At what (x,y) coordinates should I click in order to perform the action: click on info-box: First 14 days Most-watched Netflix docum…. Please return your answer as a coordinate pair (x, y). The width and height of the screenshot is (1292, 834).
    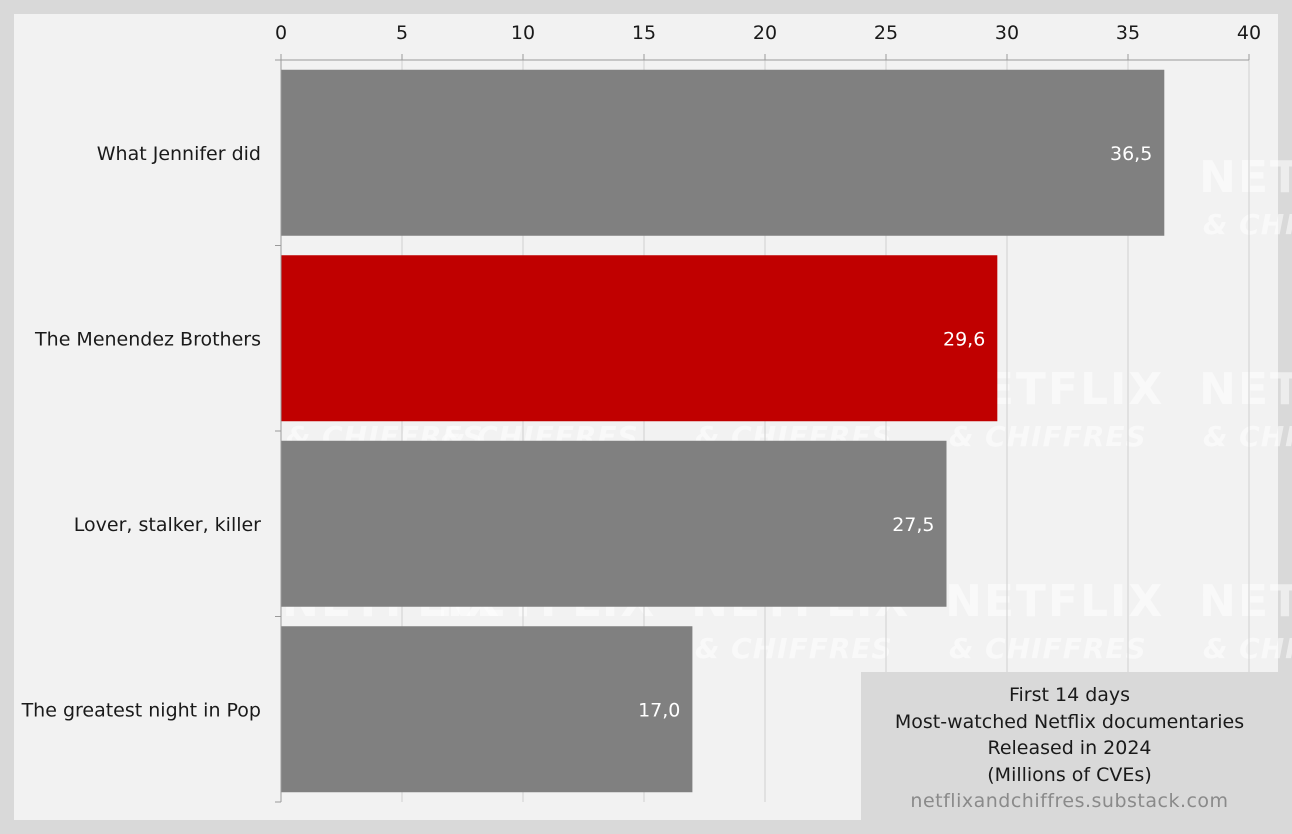
    Looking at the image, I should click on (1069, 746).